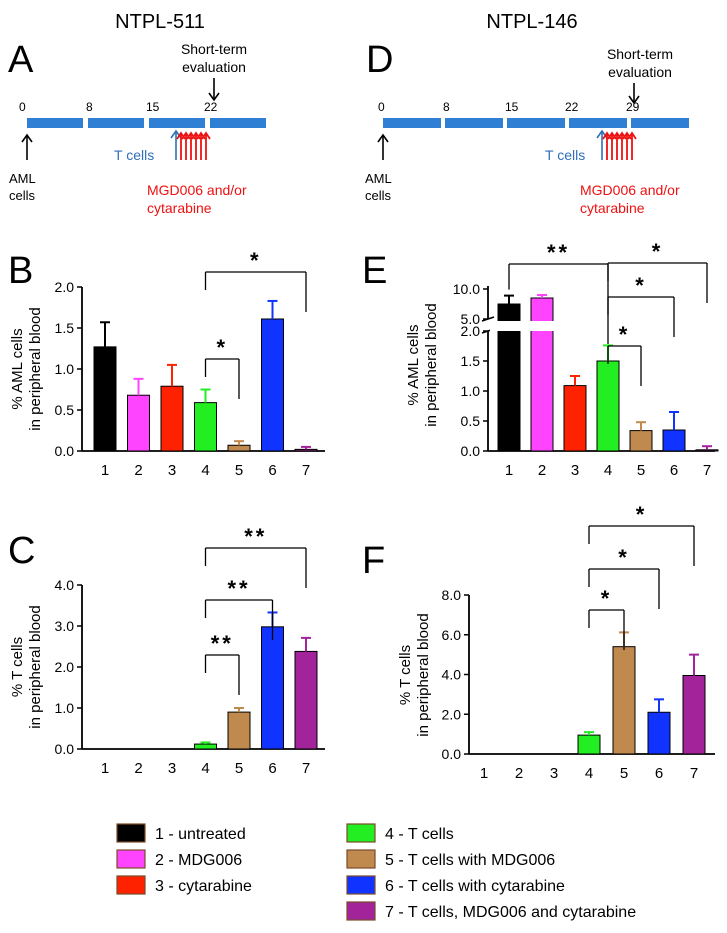 This screenshot has width=727, height=933. I want to click on y-tick-label: 0.5, so click(65, 410).